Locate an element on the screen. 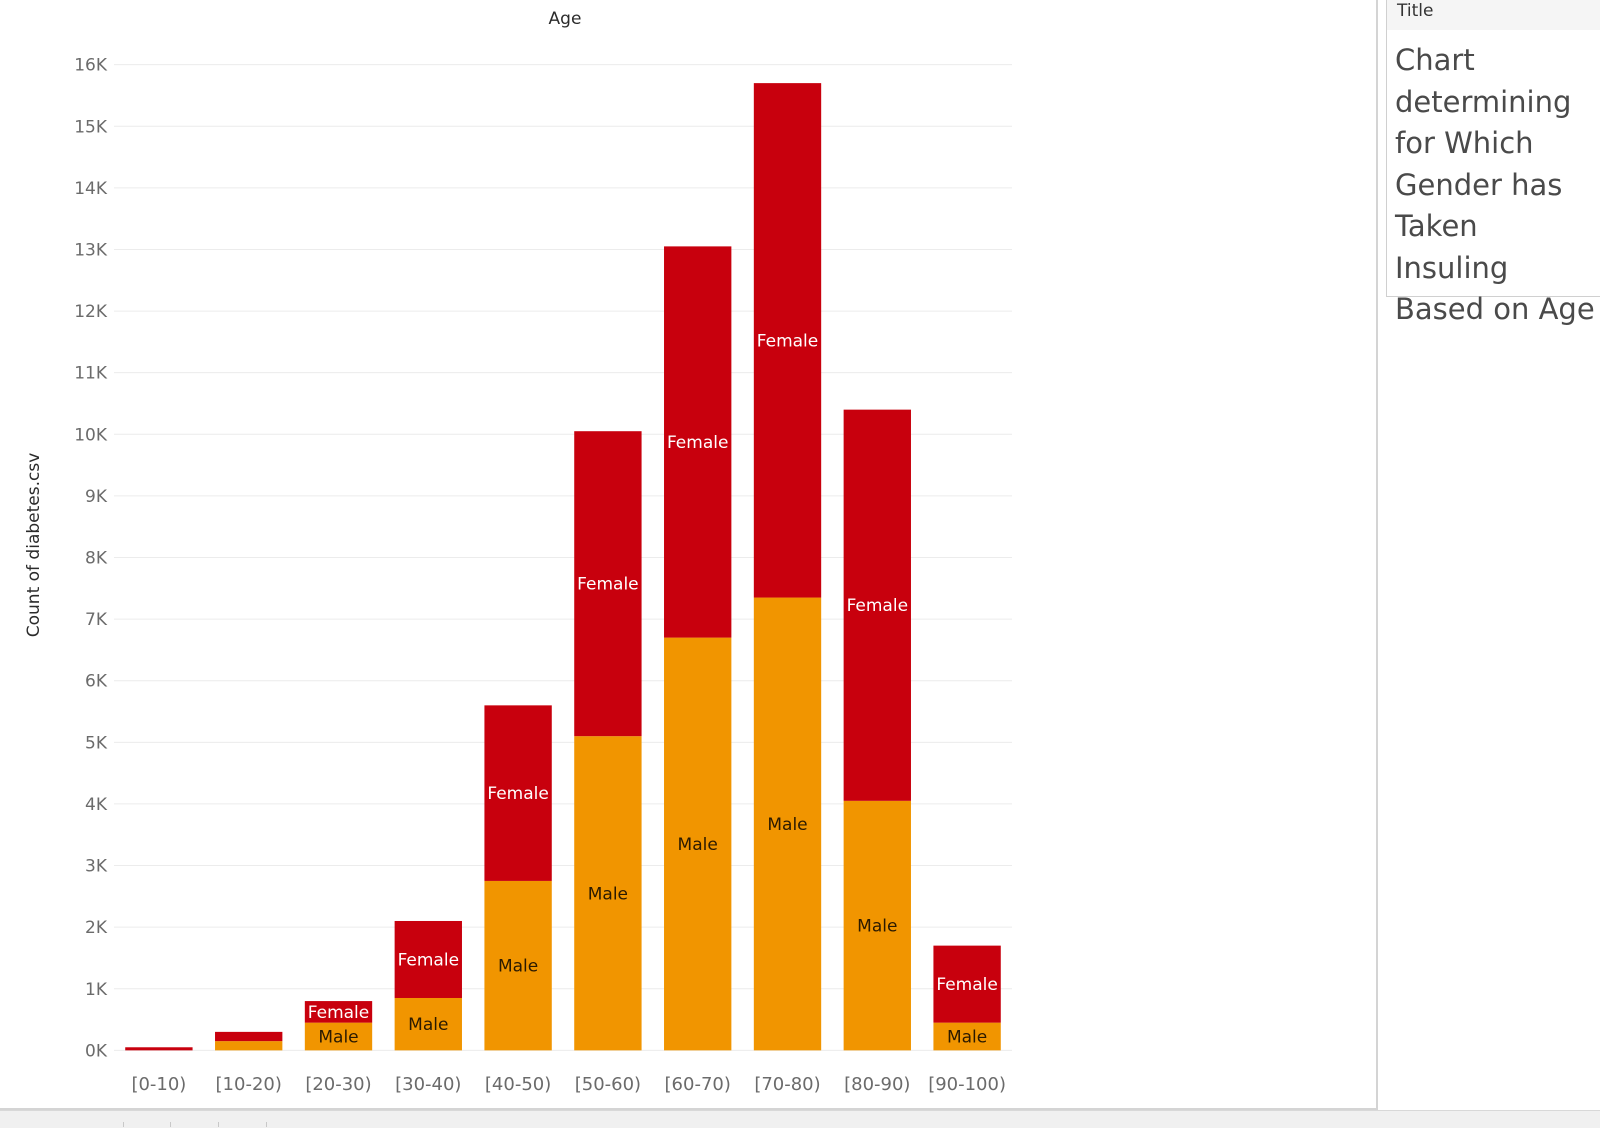 Image resolution: width=1600 pixels, height=1128 pixels. y-tick-label: 5K is located at coordinates (96, 743).